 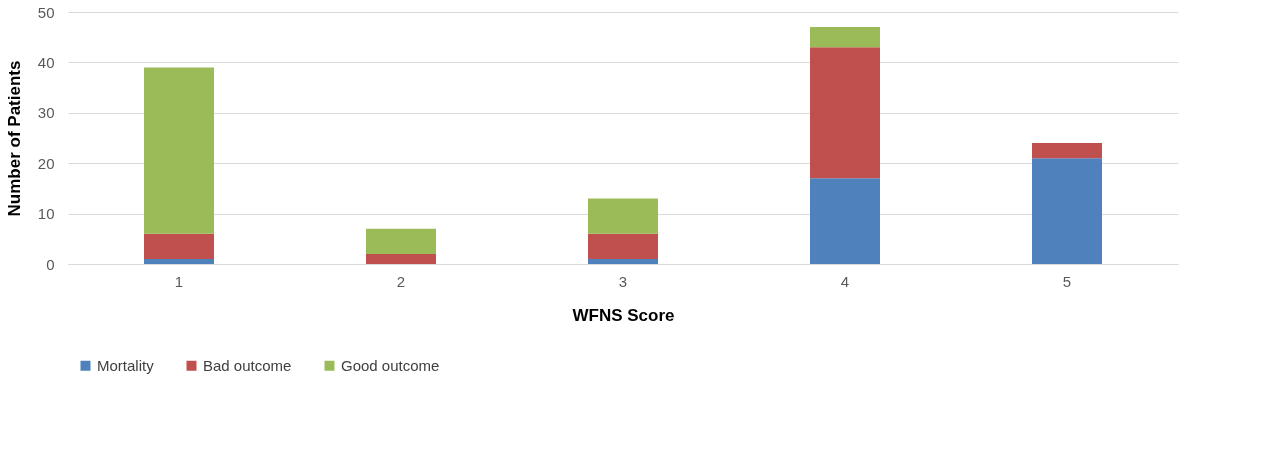 I want to click on y-tick-label: 40, so click(x=46, y=62).